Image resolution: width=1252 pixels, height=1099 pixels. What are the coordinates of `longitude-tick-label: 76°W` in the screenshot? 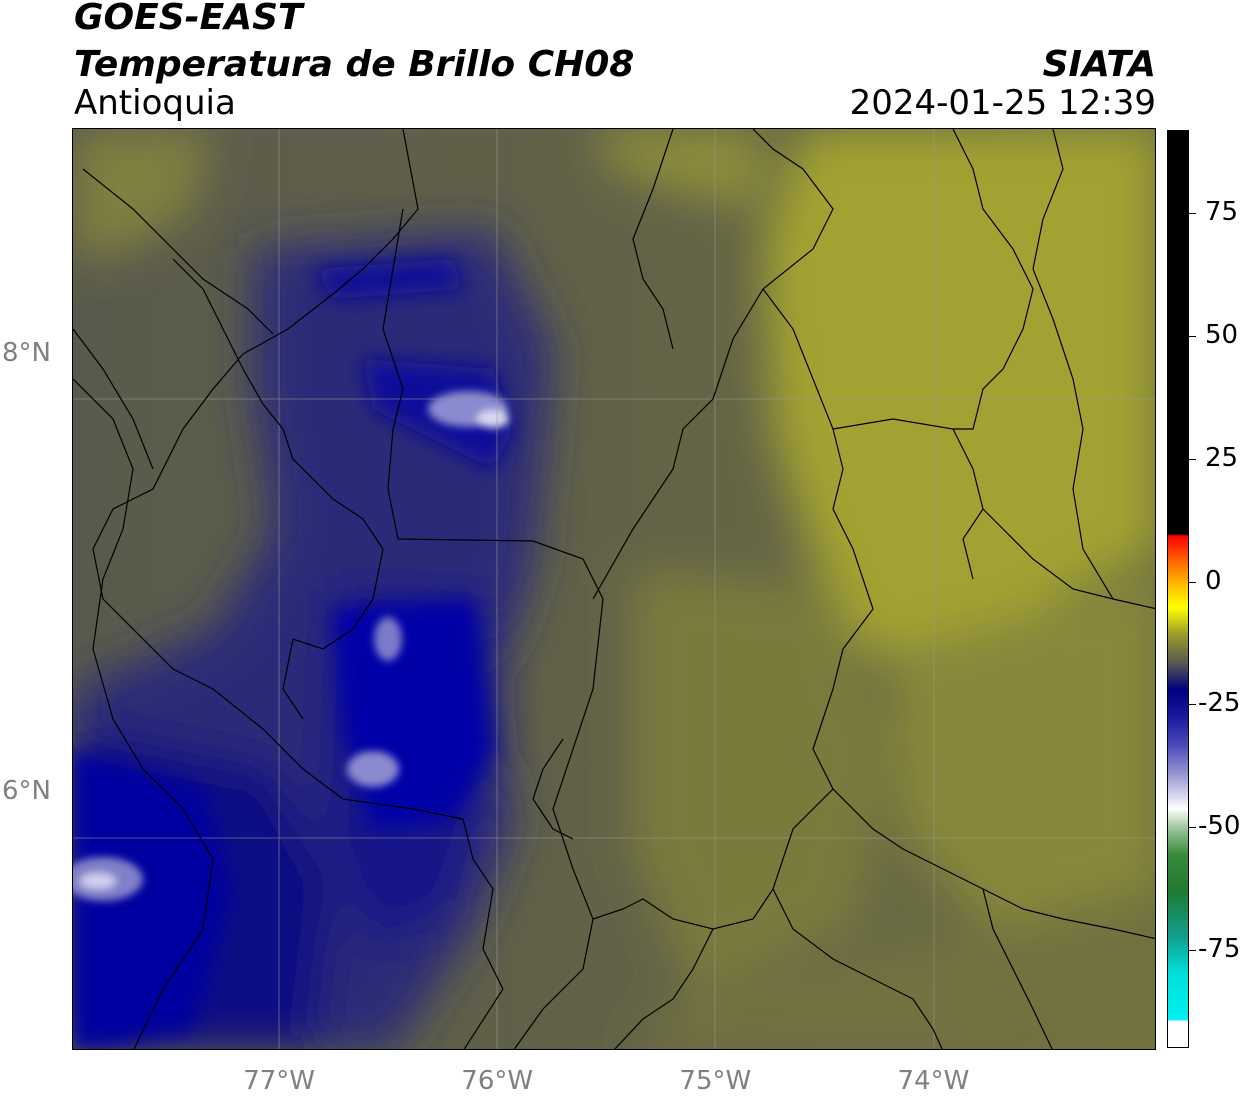 It's located at (497, 1081).